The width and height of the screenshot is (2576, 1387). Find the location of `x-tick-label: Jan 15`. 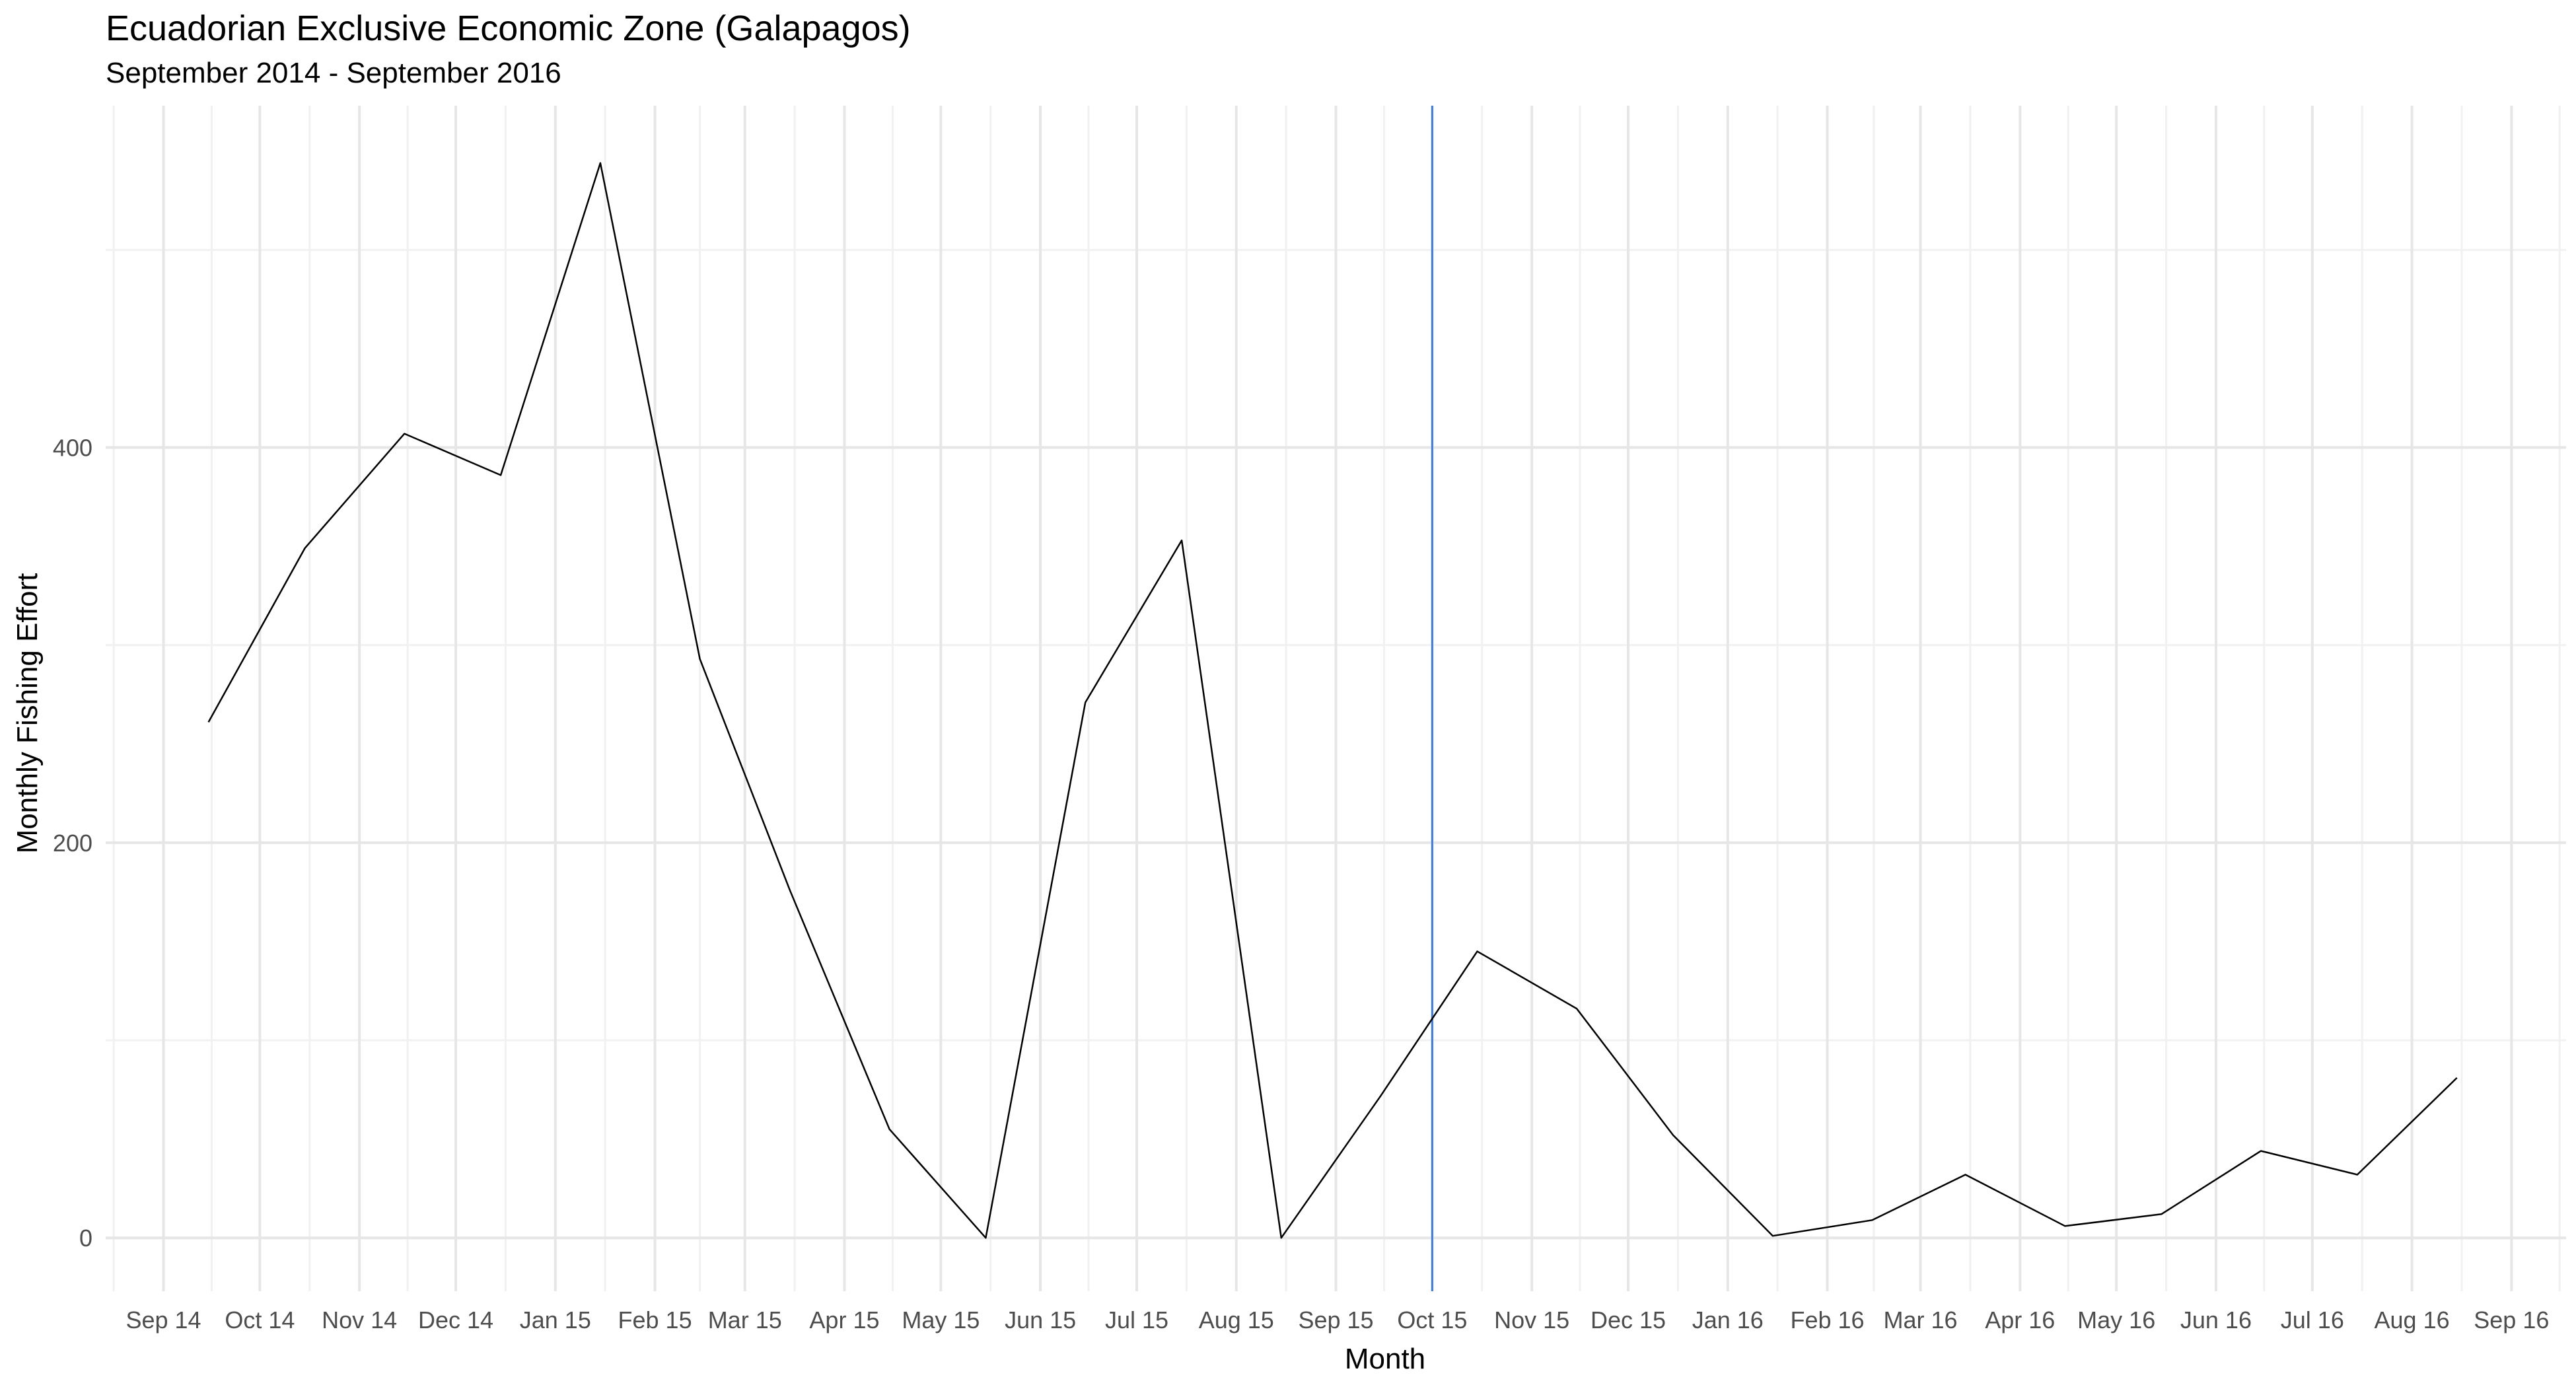

x-tick-label: Jan 15 is located at coordinates (556, 1320).